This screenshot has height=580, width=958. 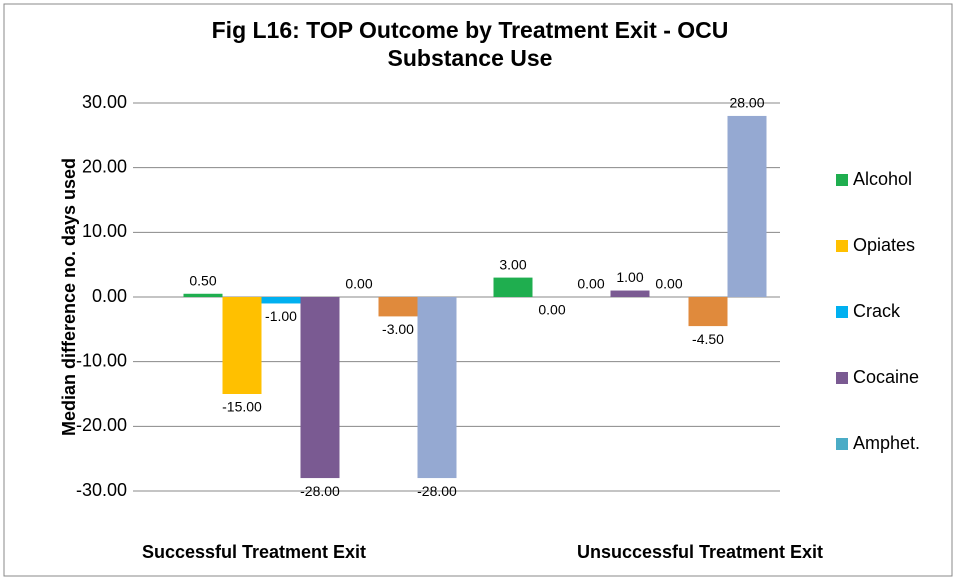 I want to click on y-tick-label: 30.00, so click(x=104, y=102).